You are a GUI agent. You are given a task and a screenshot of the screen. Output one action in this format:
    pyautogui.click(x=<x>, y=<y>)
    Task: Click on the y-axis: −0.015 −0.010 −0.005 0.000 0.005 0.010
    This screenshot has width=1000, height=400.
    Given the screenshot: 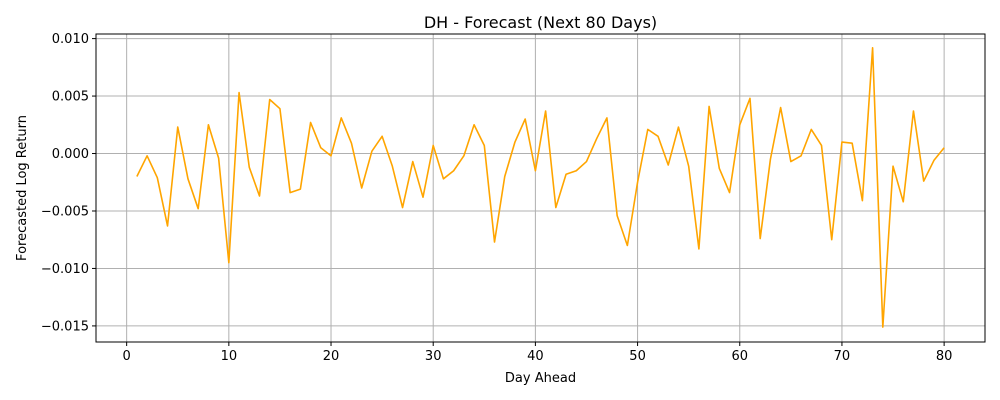 What is the action you would take?
    pyautogui.click(x=68, y=183)
    